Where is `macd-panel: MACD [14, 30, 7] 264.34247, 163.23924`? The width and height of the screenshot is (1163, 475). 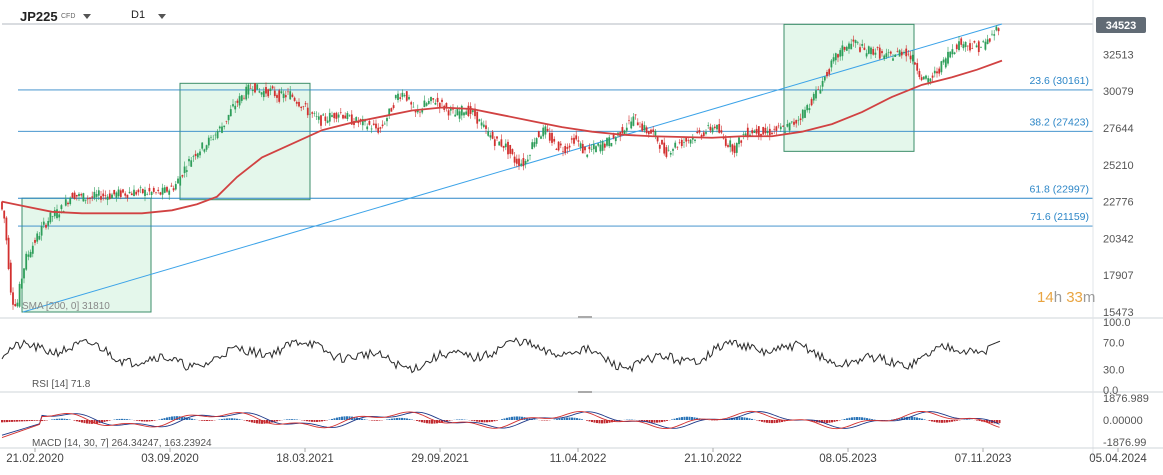 macd-panel: MACD [14, 30, 7] 264.34247, 163.23924 is located at coordinates (501, 429).